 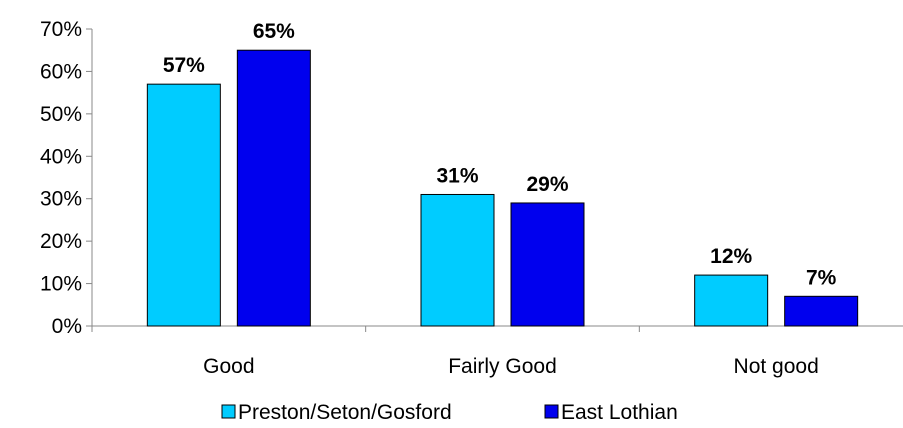 What do you see at coordinates (67, 326) in the screenshot?
I see `y-tick-label: 0%` at bounding box center [67, 326].